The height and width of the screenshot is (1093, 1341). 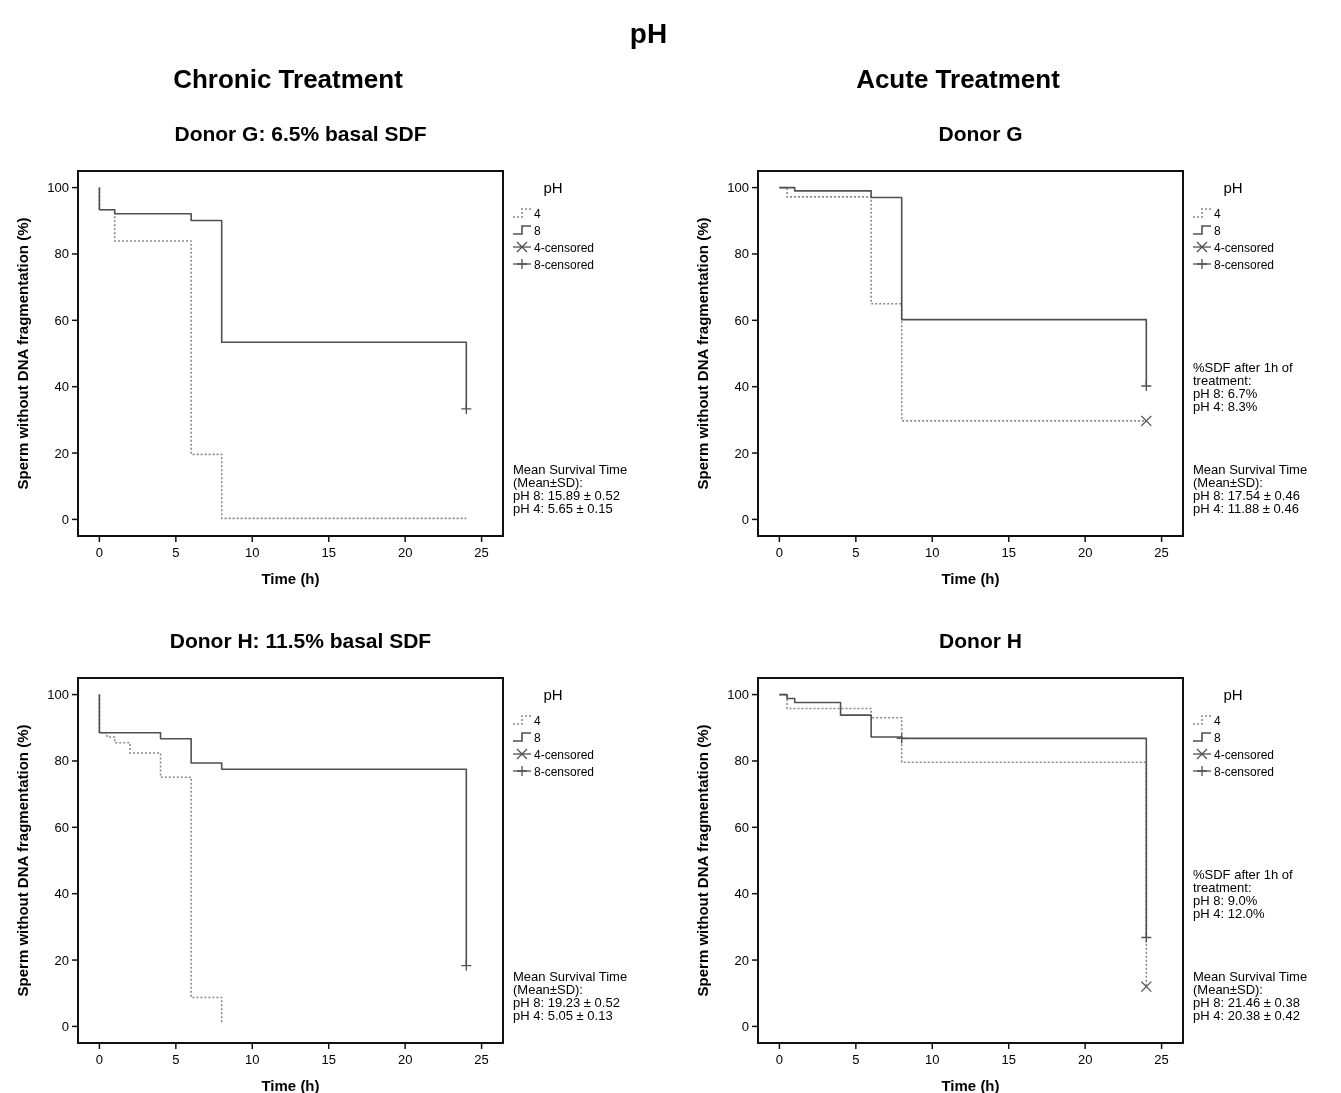 I want to click on text: Acute Treatment, so click(x=958, y=79).